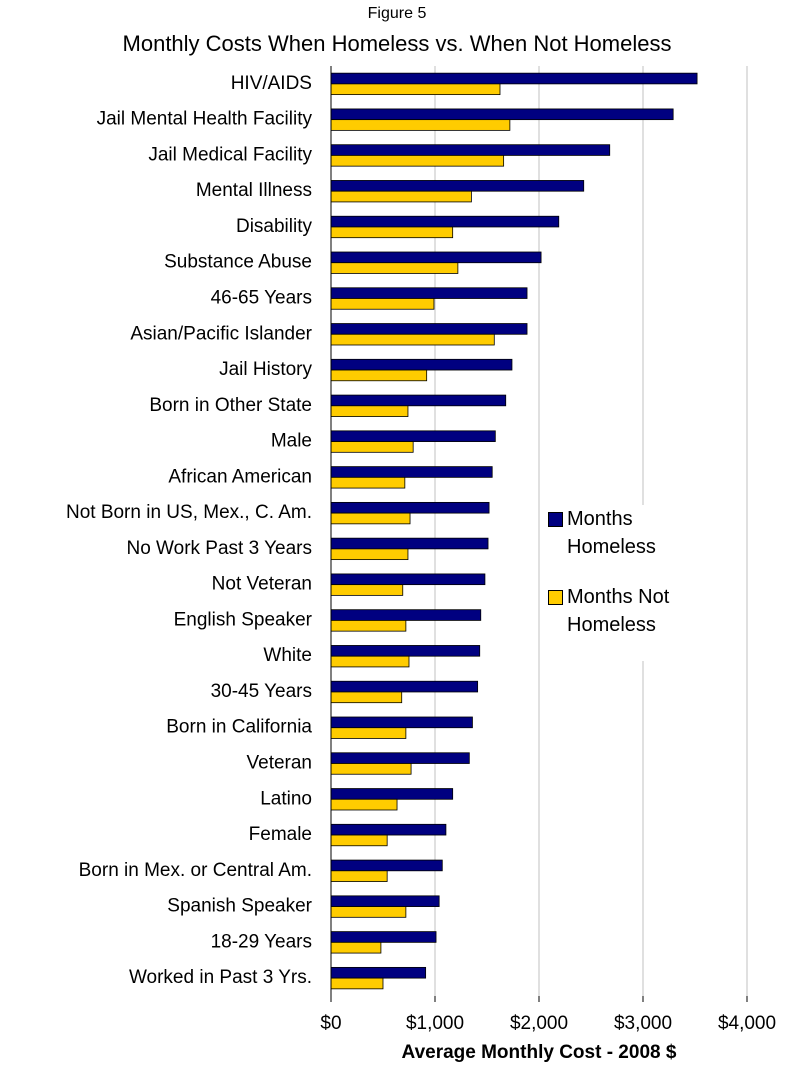  Describe the element at coordinates (230, 405) in the screenshot. I see `y-tick-label: Born in Other State` at that location.